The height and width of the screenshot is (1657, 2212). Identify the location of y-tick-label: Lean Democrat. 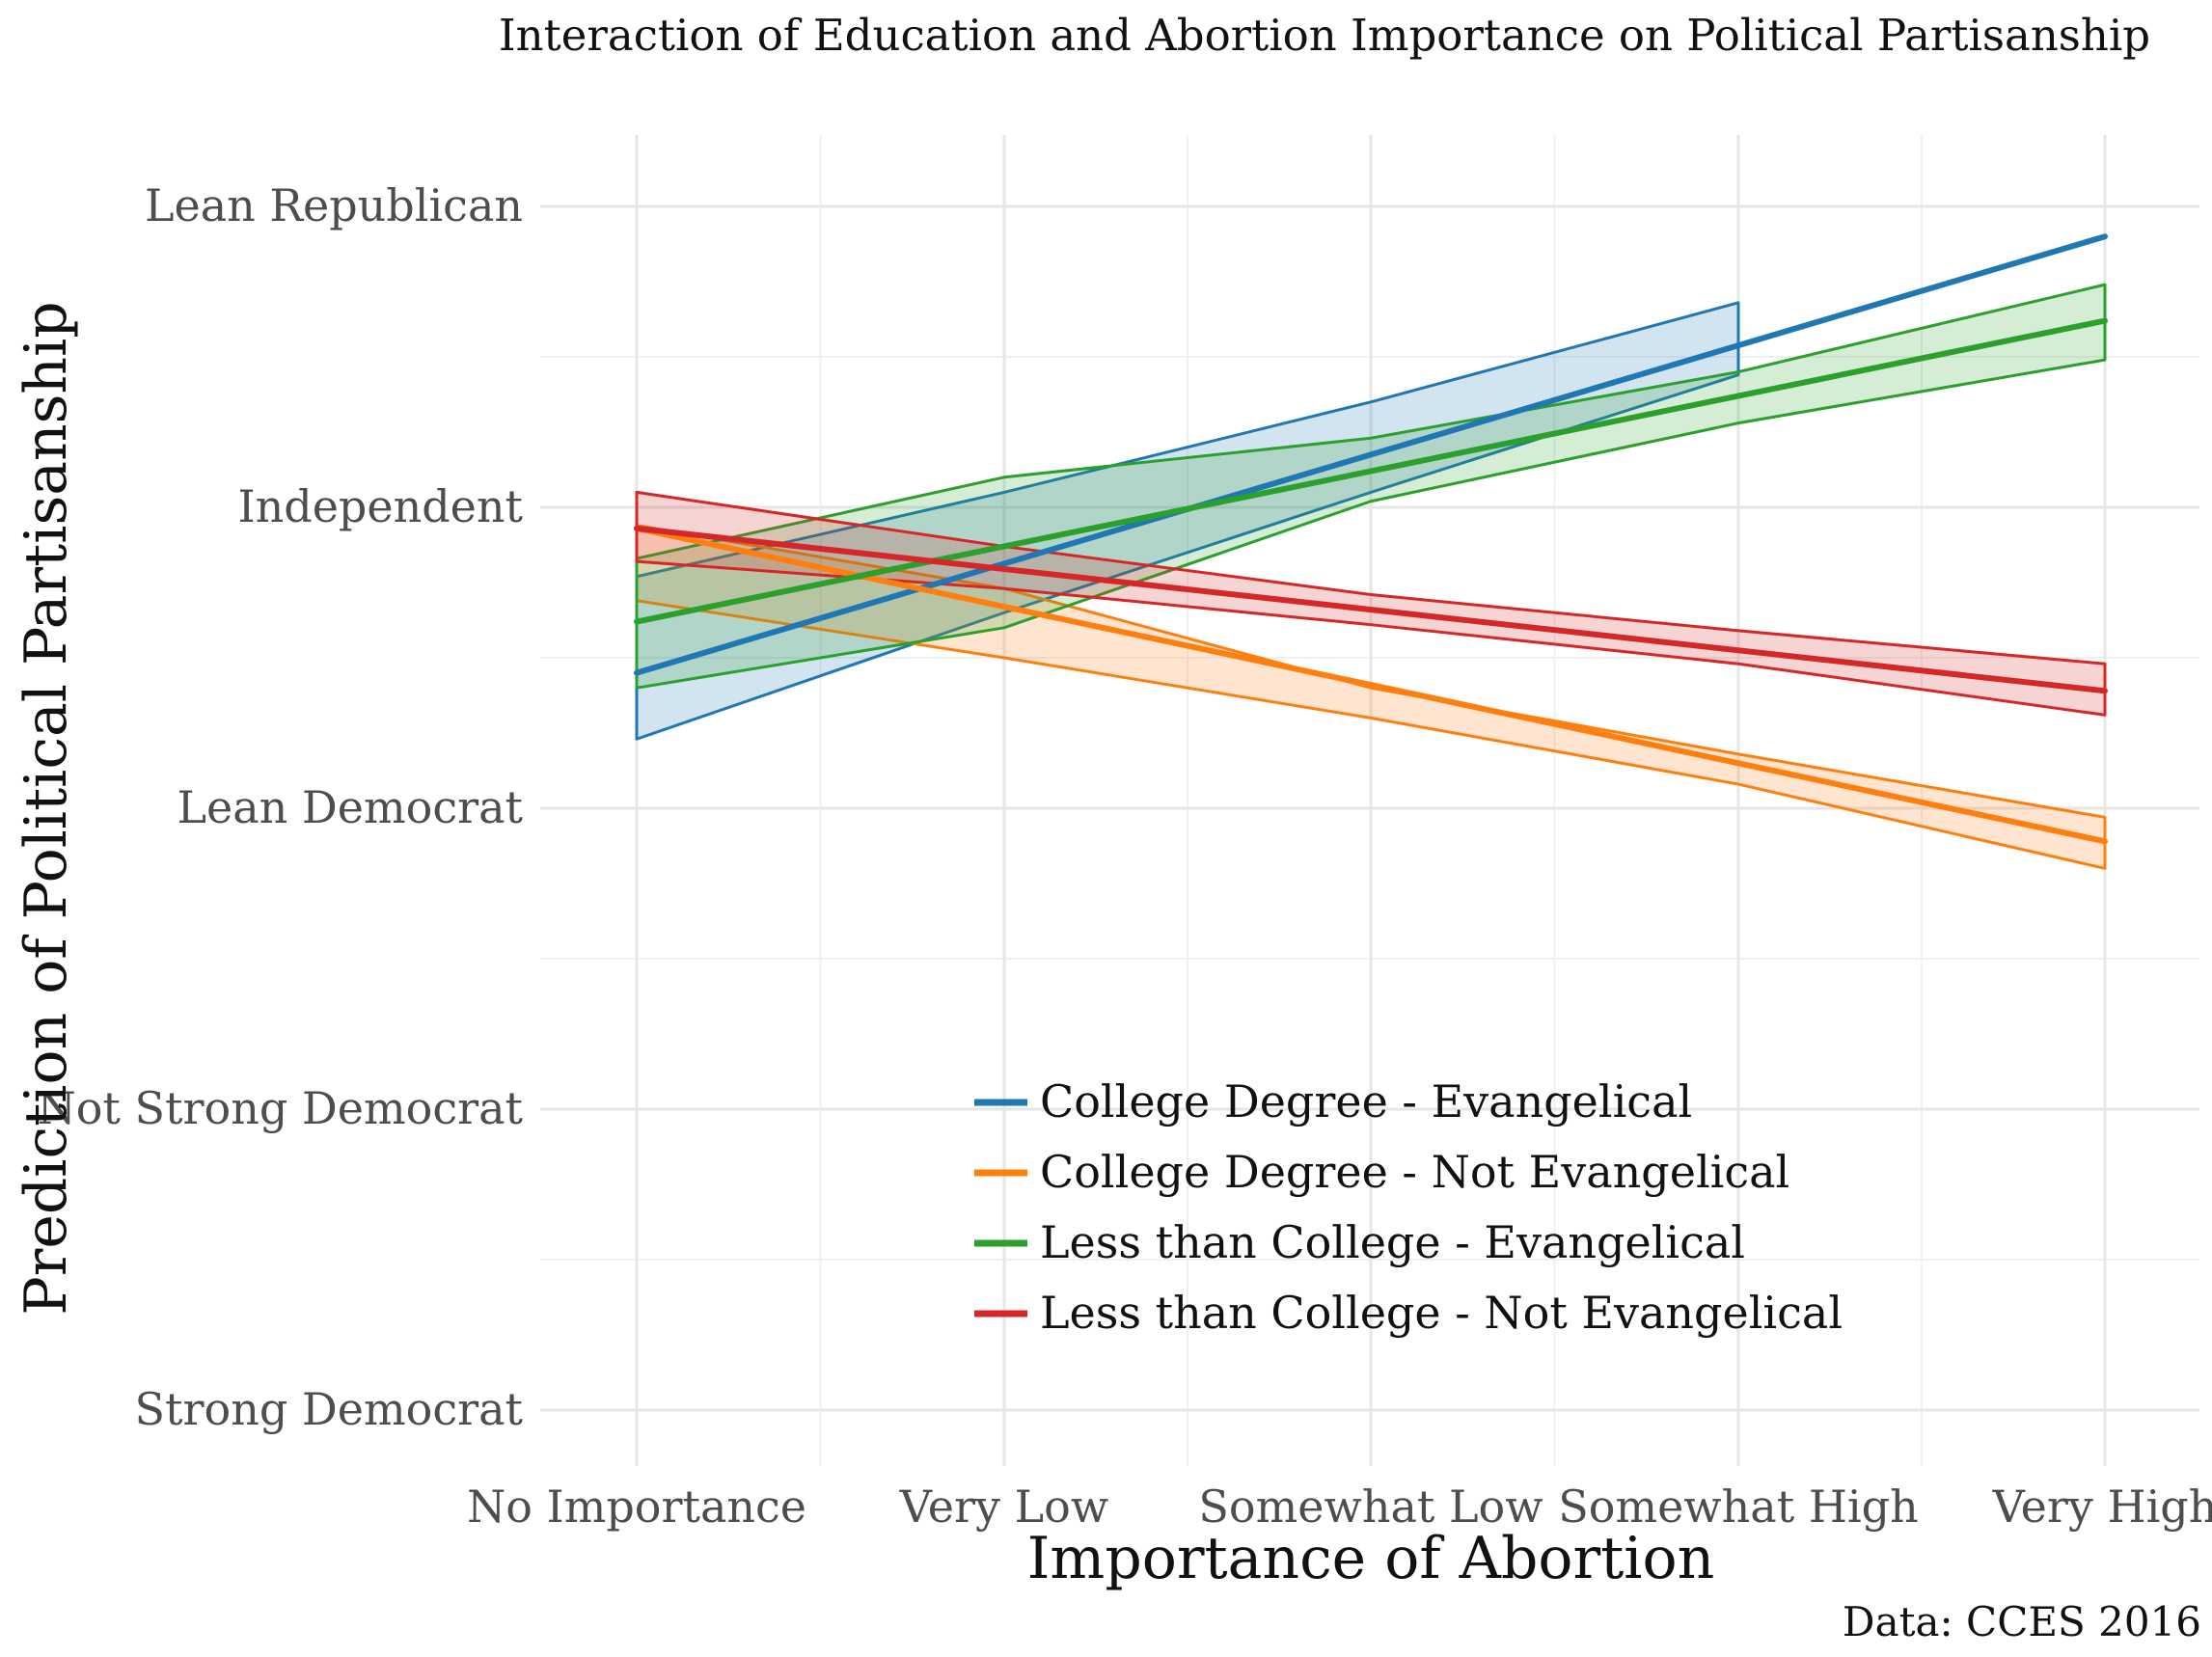
(350, 807).